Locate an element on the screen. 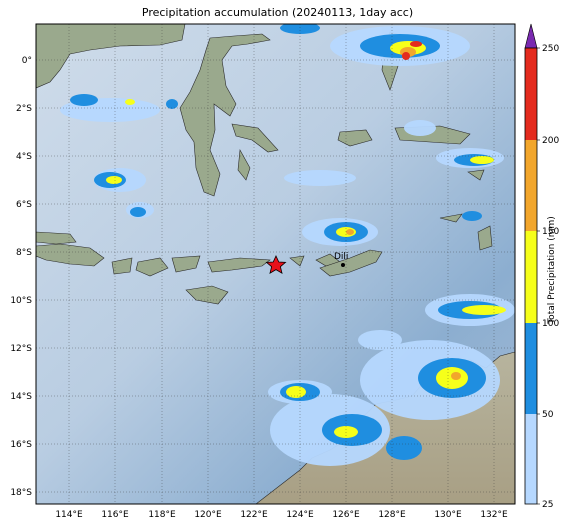 The width and height of the screenshot is (585, 528). svg-text: 6°S is located at coordinates (24, 205).